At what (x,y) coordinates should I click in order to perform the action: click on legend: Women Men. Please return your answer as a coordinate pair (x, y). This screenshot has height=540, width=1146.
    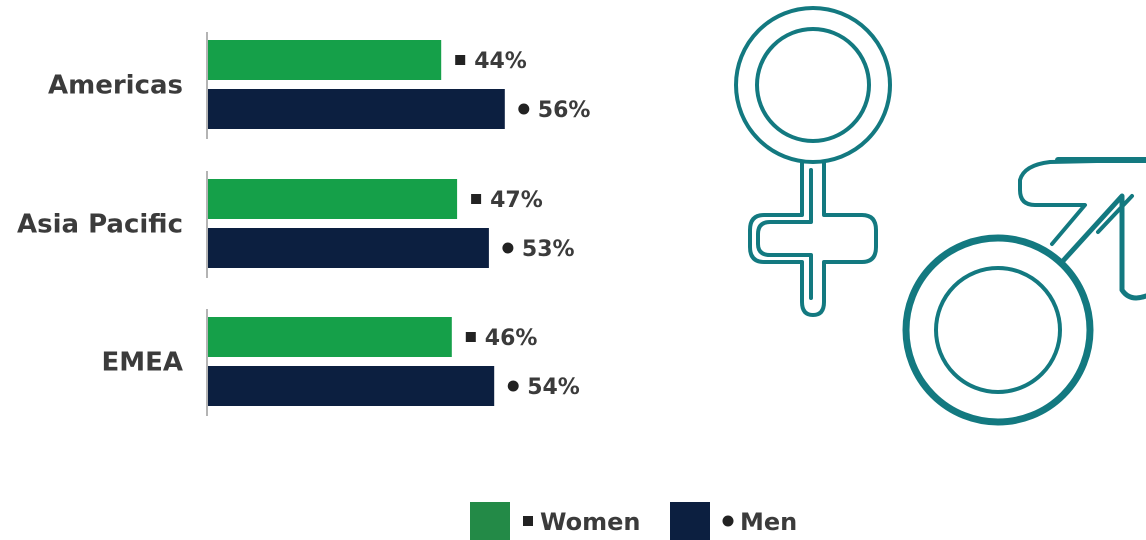
    Looking at the image, I should click on (633, 521).